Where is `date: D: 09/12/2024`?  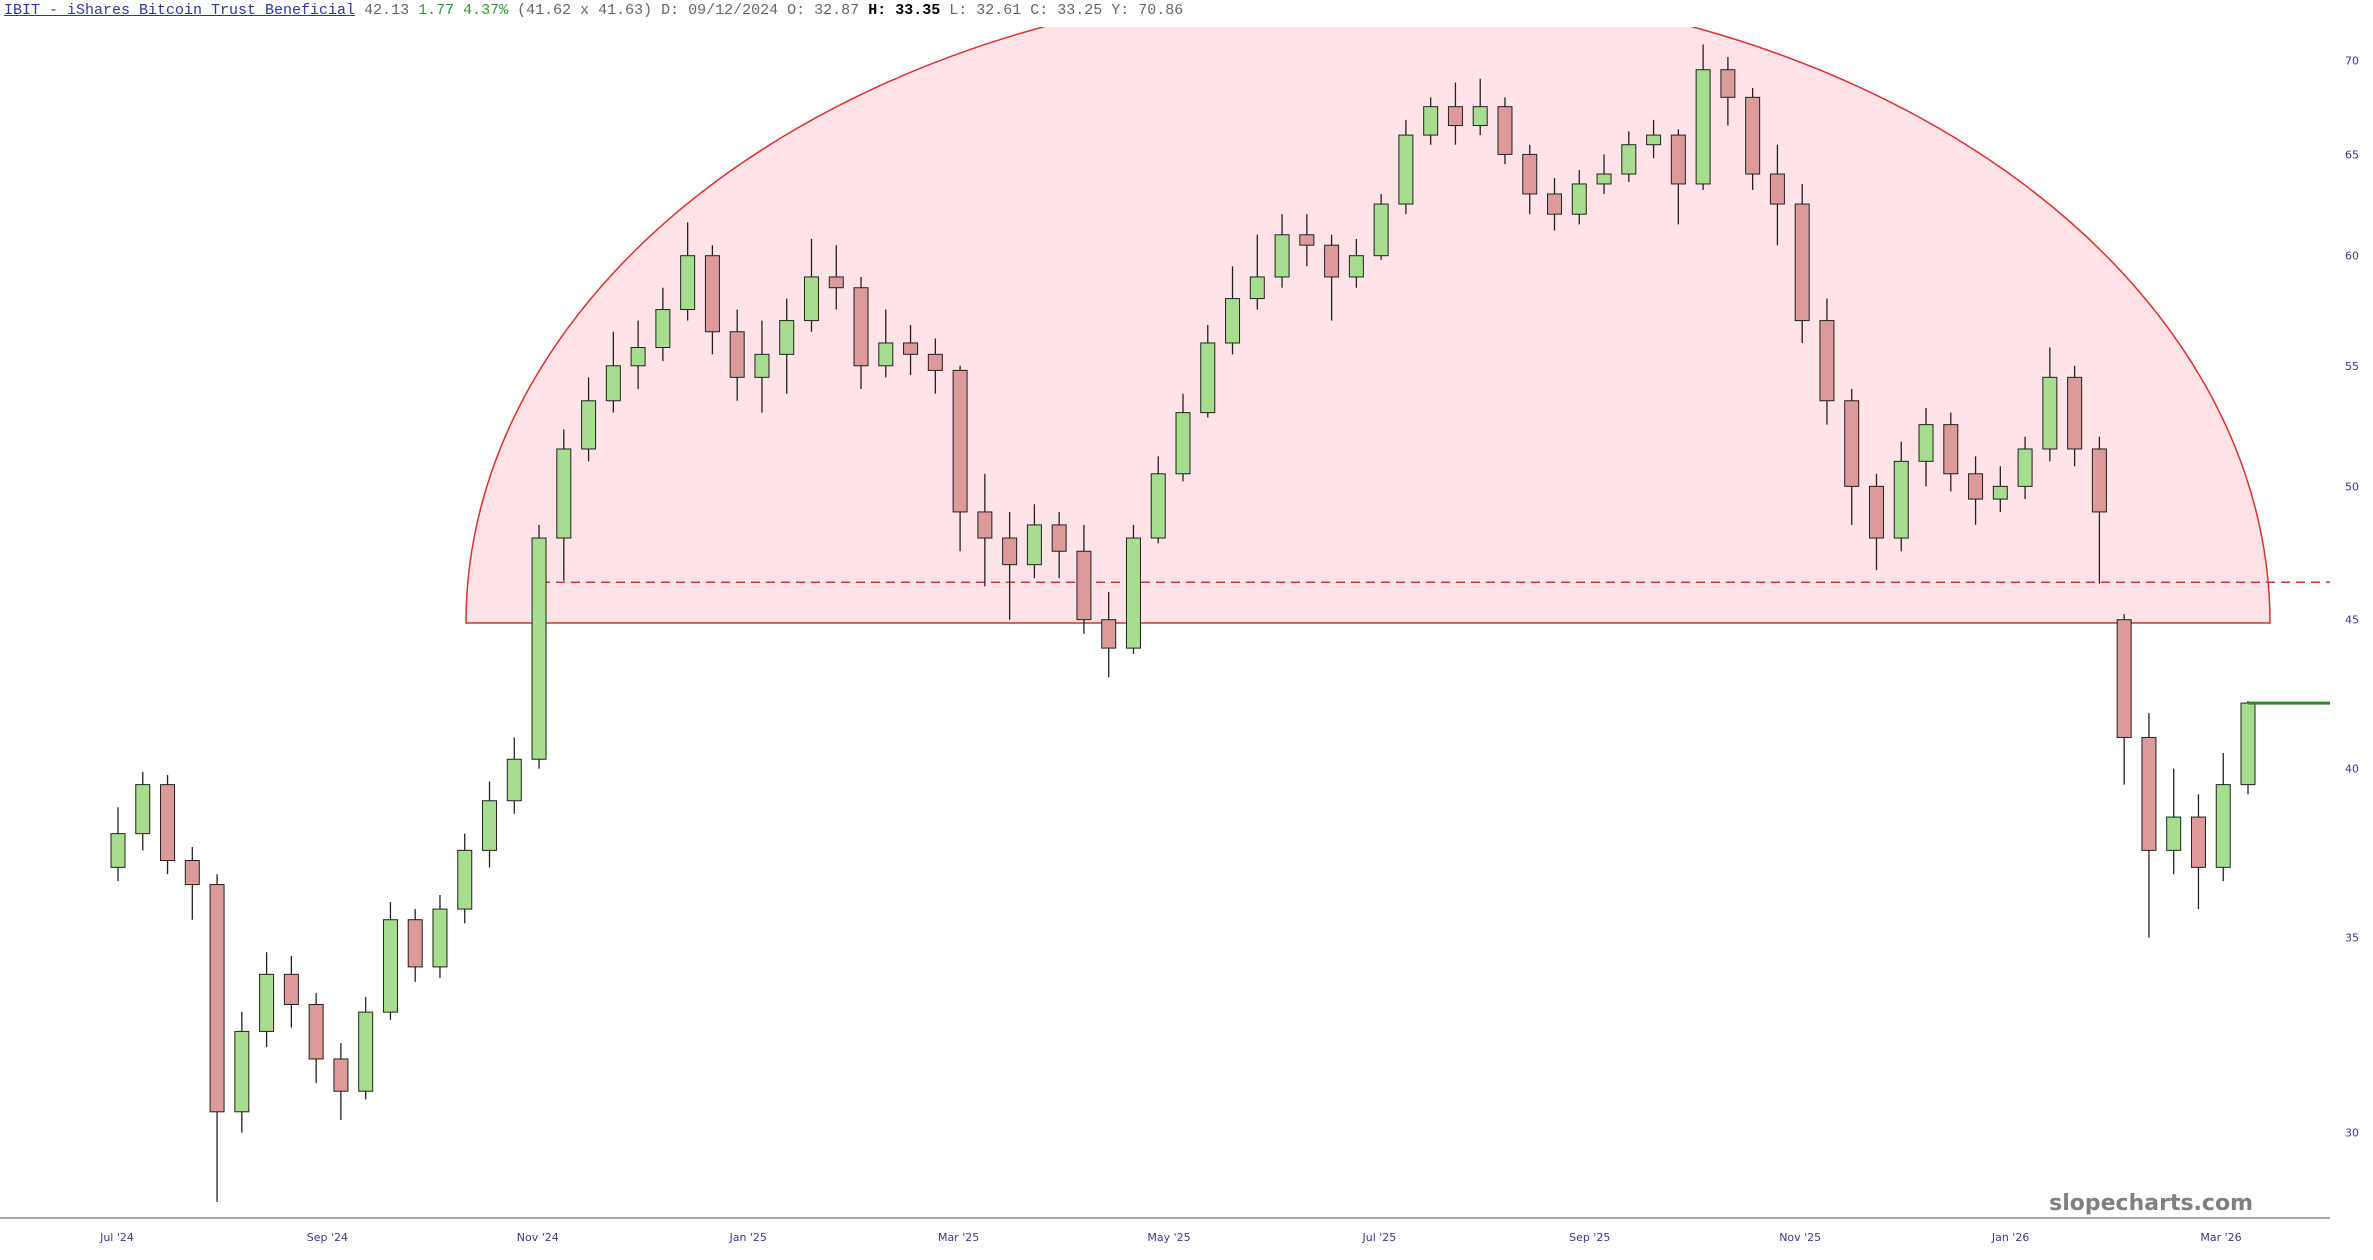
date: D: 09/12/2024 is located at coordinates (720, 10).